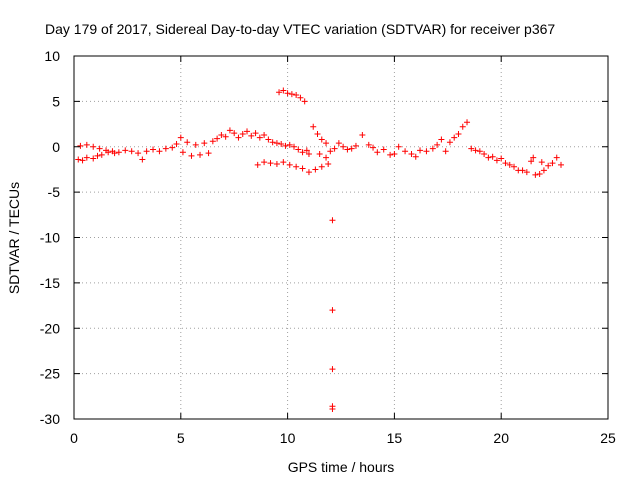 This screenshot has width=640, height=480. What do you see at coordinates (56, 101) in the screenshot?
I see `y-tick-label: 5` at bounding box center [56, 101].